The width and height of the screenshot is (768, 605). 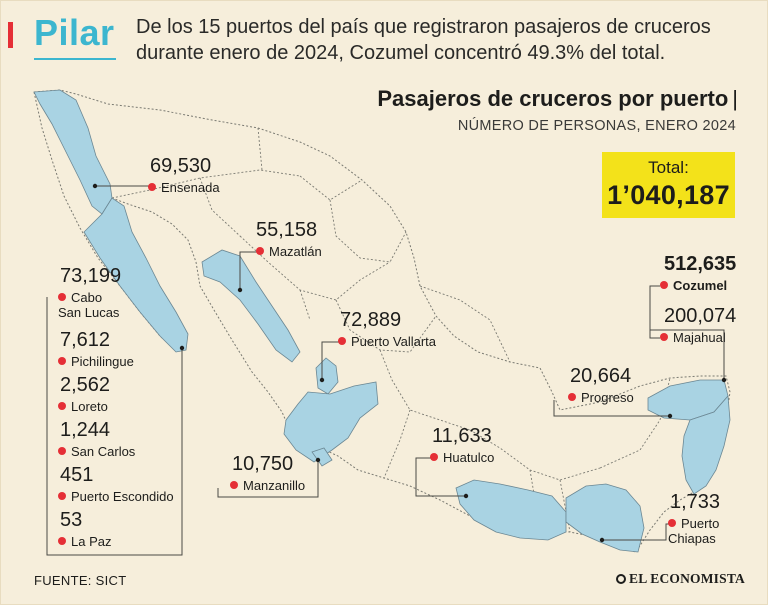 What do you see at coordinates (74, 32) in the screenshot?
I see `brand-logo: Pilar` at bounding box center [74, 32].